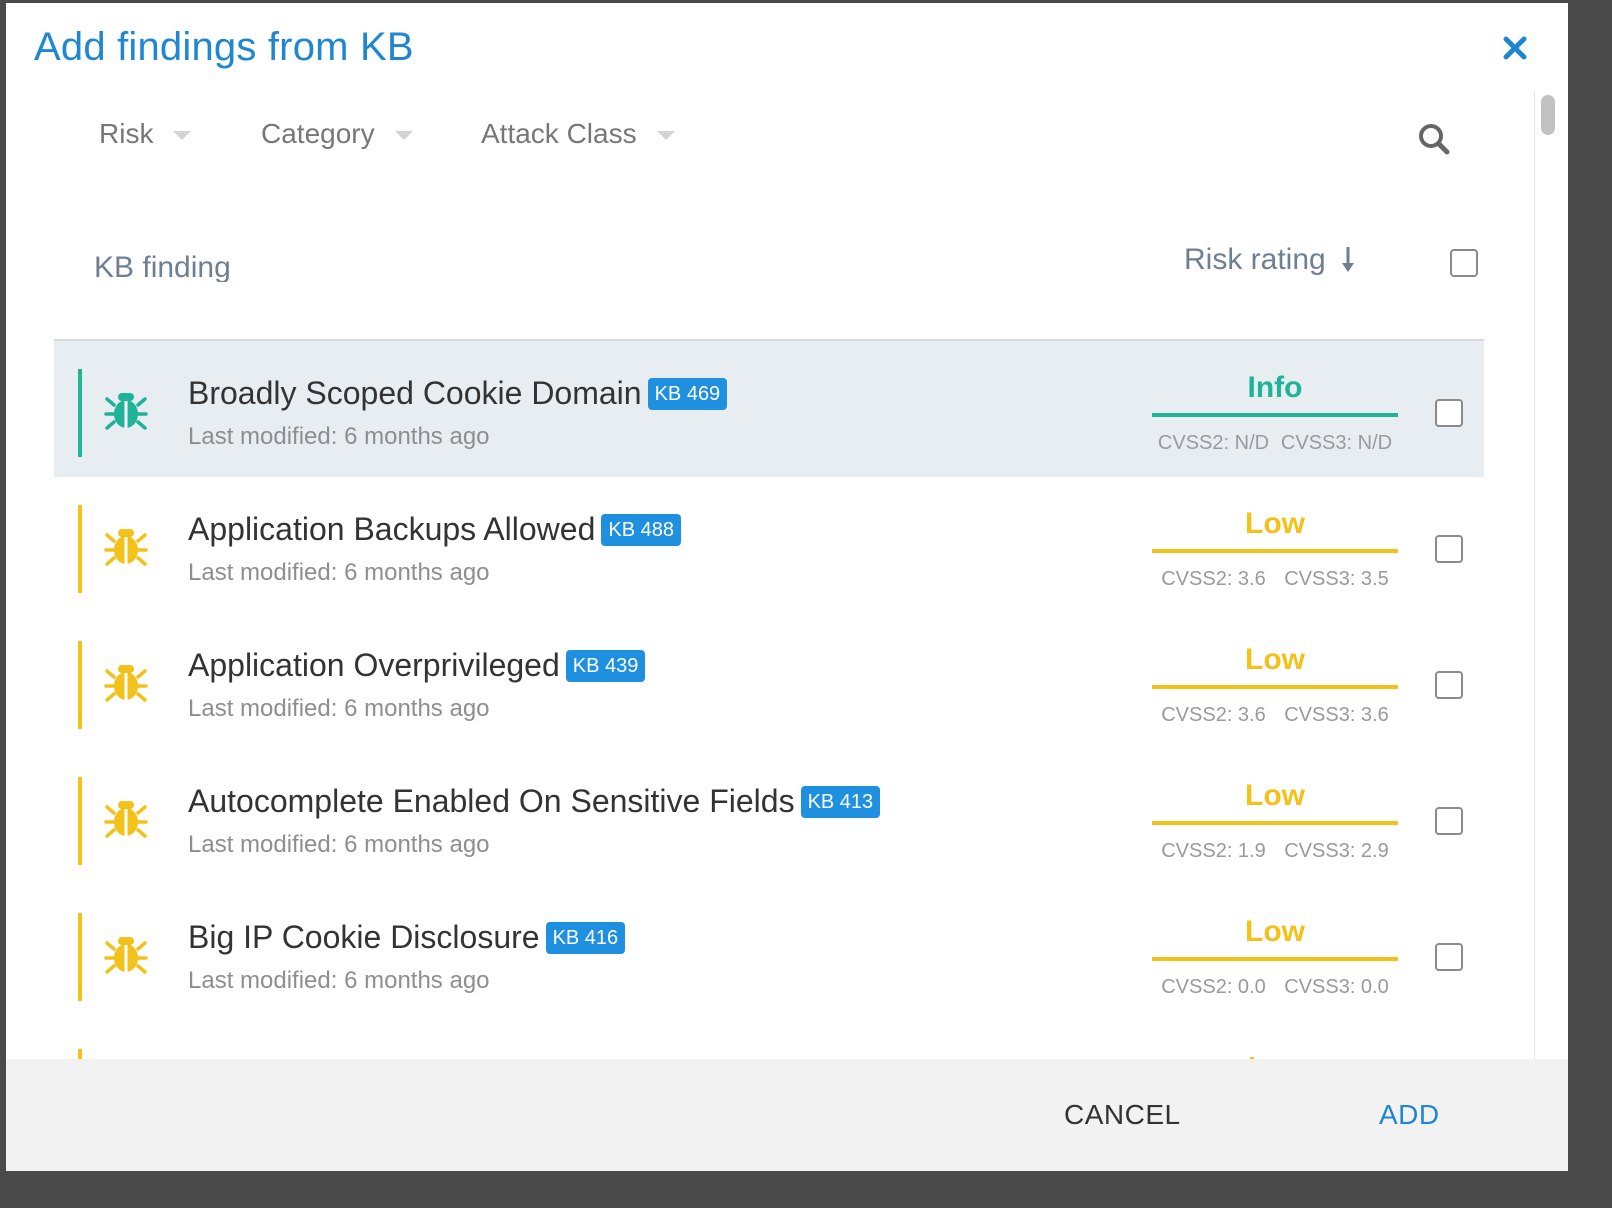 This screenshot has height=1208, width=1612. Describe the element at coordinates (415, 393) in the screenshot. I see `finding-title: Broadly Scoped Cookie Domain` at that location.